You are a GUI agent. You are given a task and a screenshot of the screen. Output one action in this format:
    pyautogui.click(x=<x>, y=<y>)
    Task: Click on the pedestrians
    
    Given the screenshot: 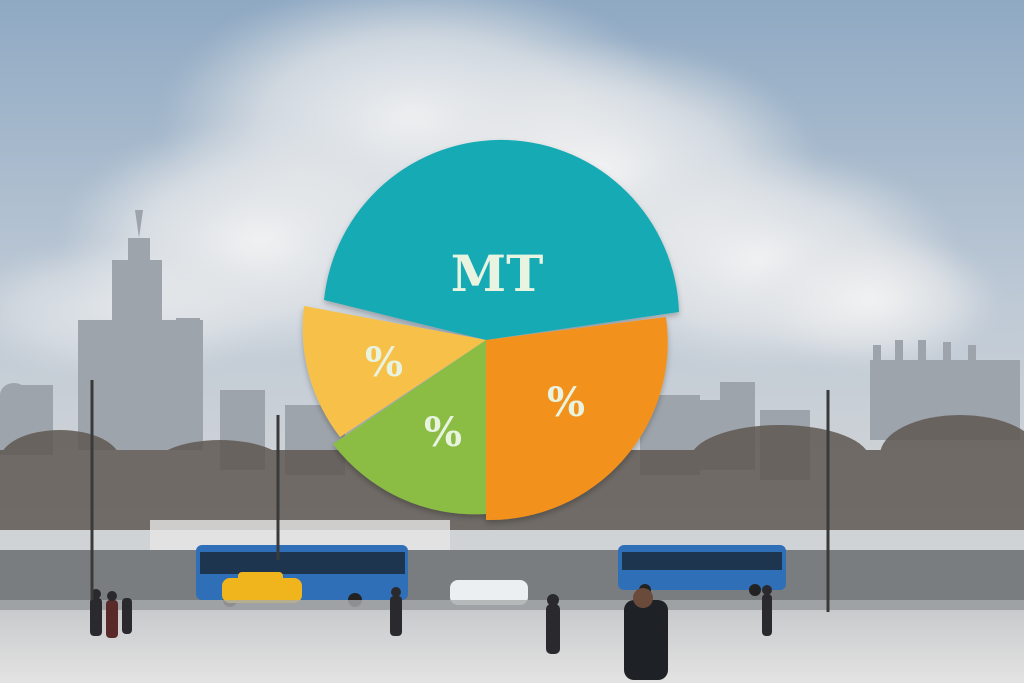 What is the action you would take?
    pyautogui.click(x=431, y=632)
    